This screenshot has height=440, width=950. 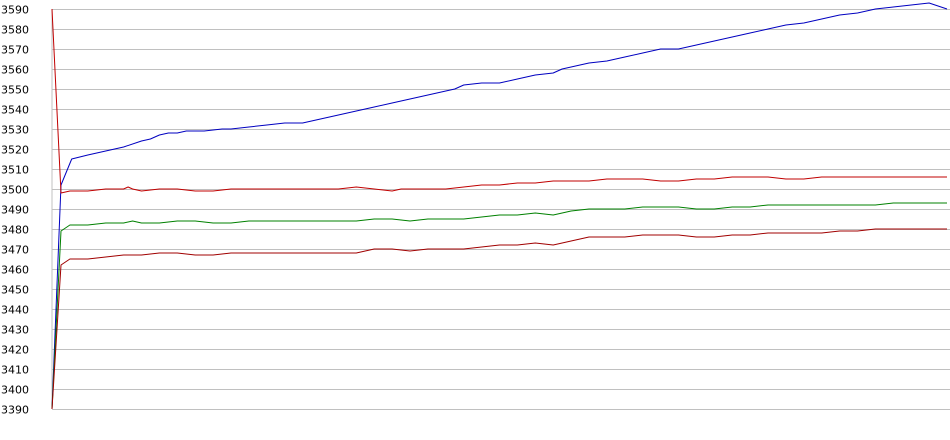 I want to click on y-tick-label: 3410, so click(x=15, y=370).